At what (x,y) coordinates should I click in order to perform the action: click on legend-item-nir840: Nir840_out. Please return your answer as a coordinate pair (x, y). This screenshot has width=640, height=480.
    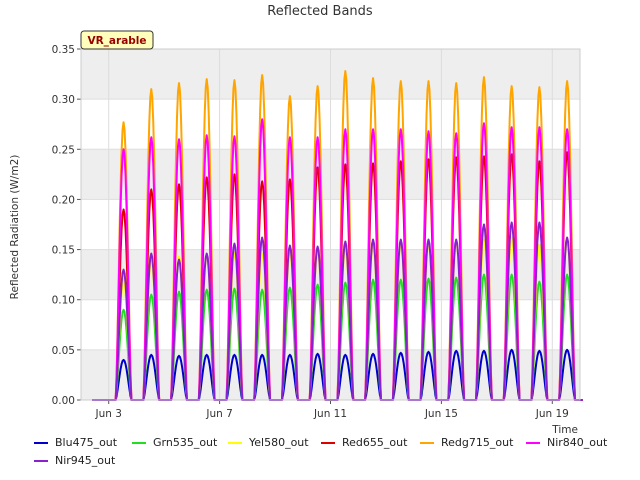
    Looking at the image, I should click on (566, 442).